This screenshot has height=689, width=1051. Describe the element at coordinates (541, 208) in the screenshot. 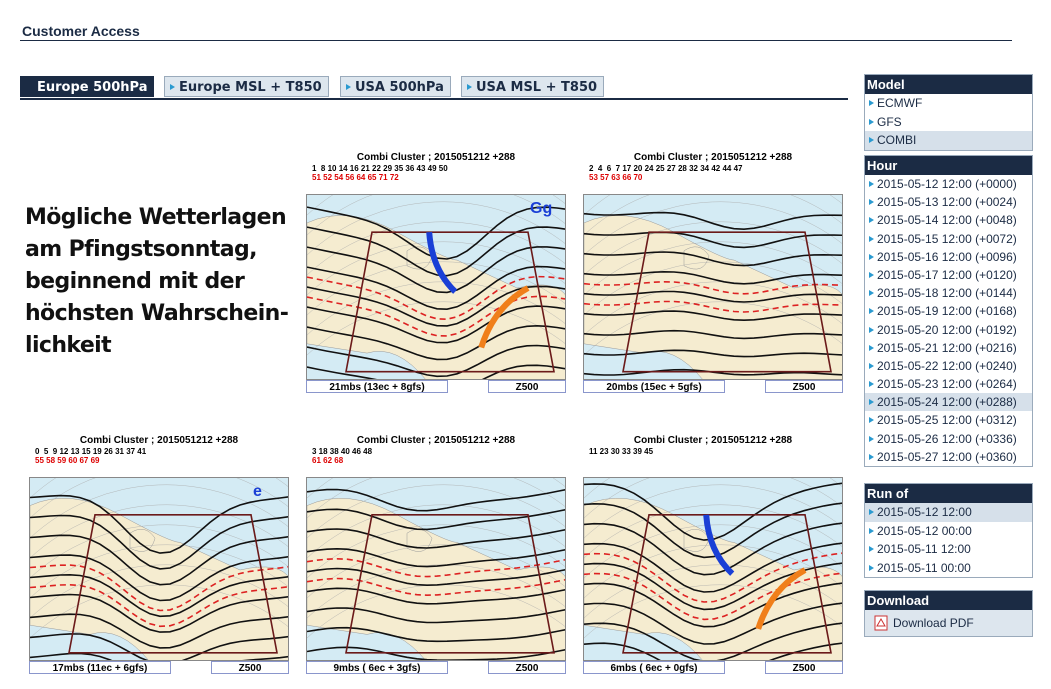

I see `map-annotation: Gg` at that location.